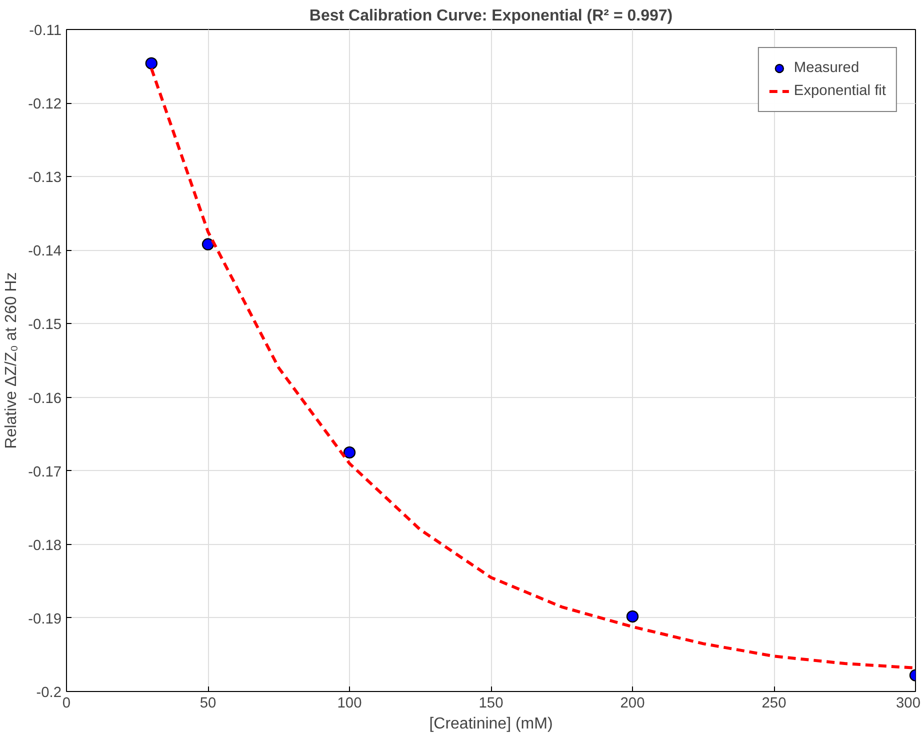 This screenshot has height=740, width=924. I want to click on y-tick-label: -0.15, so click(45, 325).